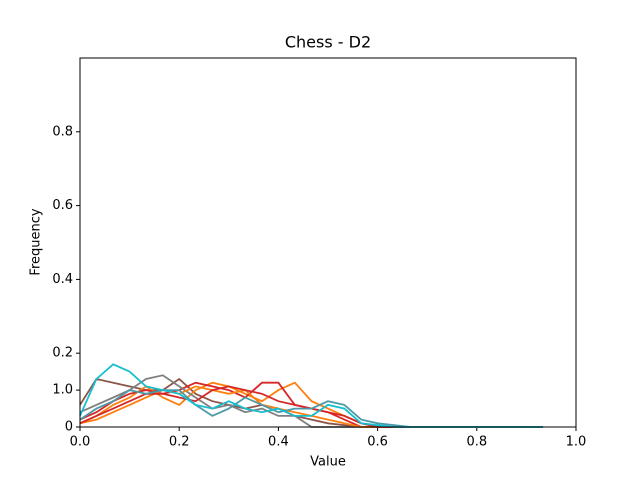  Describe the element at coordinates (36, 241) in the screenshot. I see `y-axis-label: Frequency` at that location.